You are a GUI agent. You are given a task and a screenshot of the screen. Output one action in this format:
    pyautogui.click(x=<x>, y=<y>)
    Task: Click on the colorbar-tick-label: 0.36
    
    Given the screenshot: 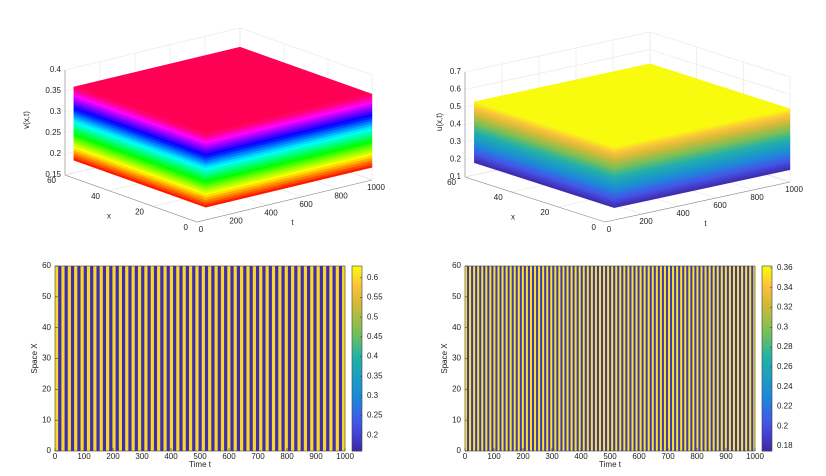 What is the action you would take?
    pyautogui.click(x=785, y=267)
    